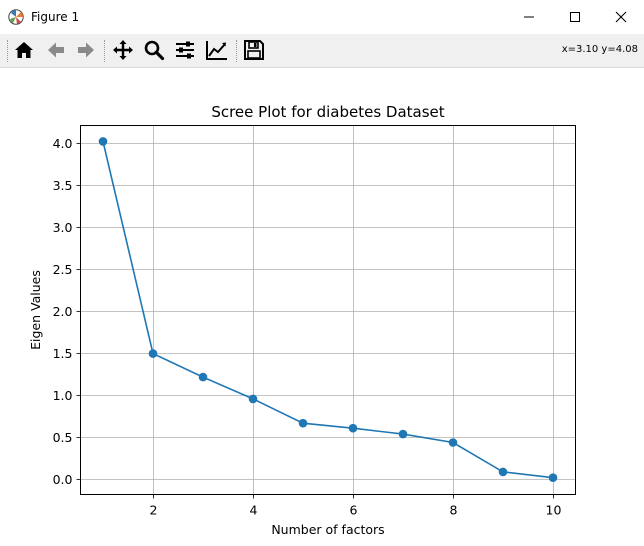  What do you see at coordinates (599, 49) in the screenshot?
I see `cursor-coordinates: x=3.10 y=4.08` at bounding box center [599, 49].